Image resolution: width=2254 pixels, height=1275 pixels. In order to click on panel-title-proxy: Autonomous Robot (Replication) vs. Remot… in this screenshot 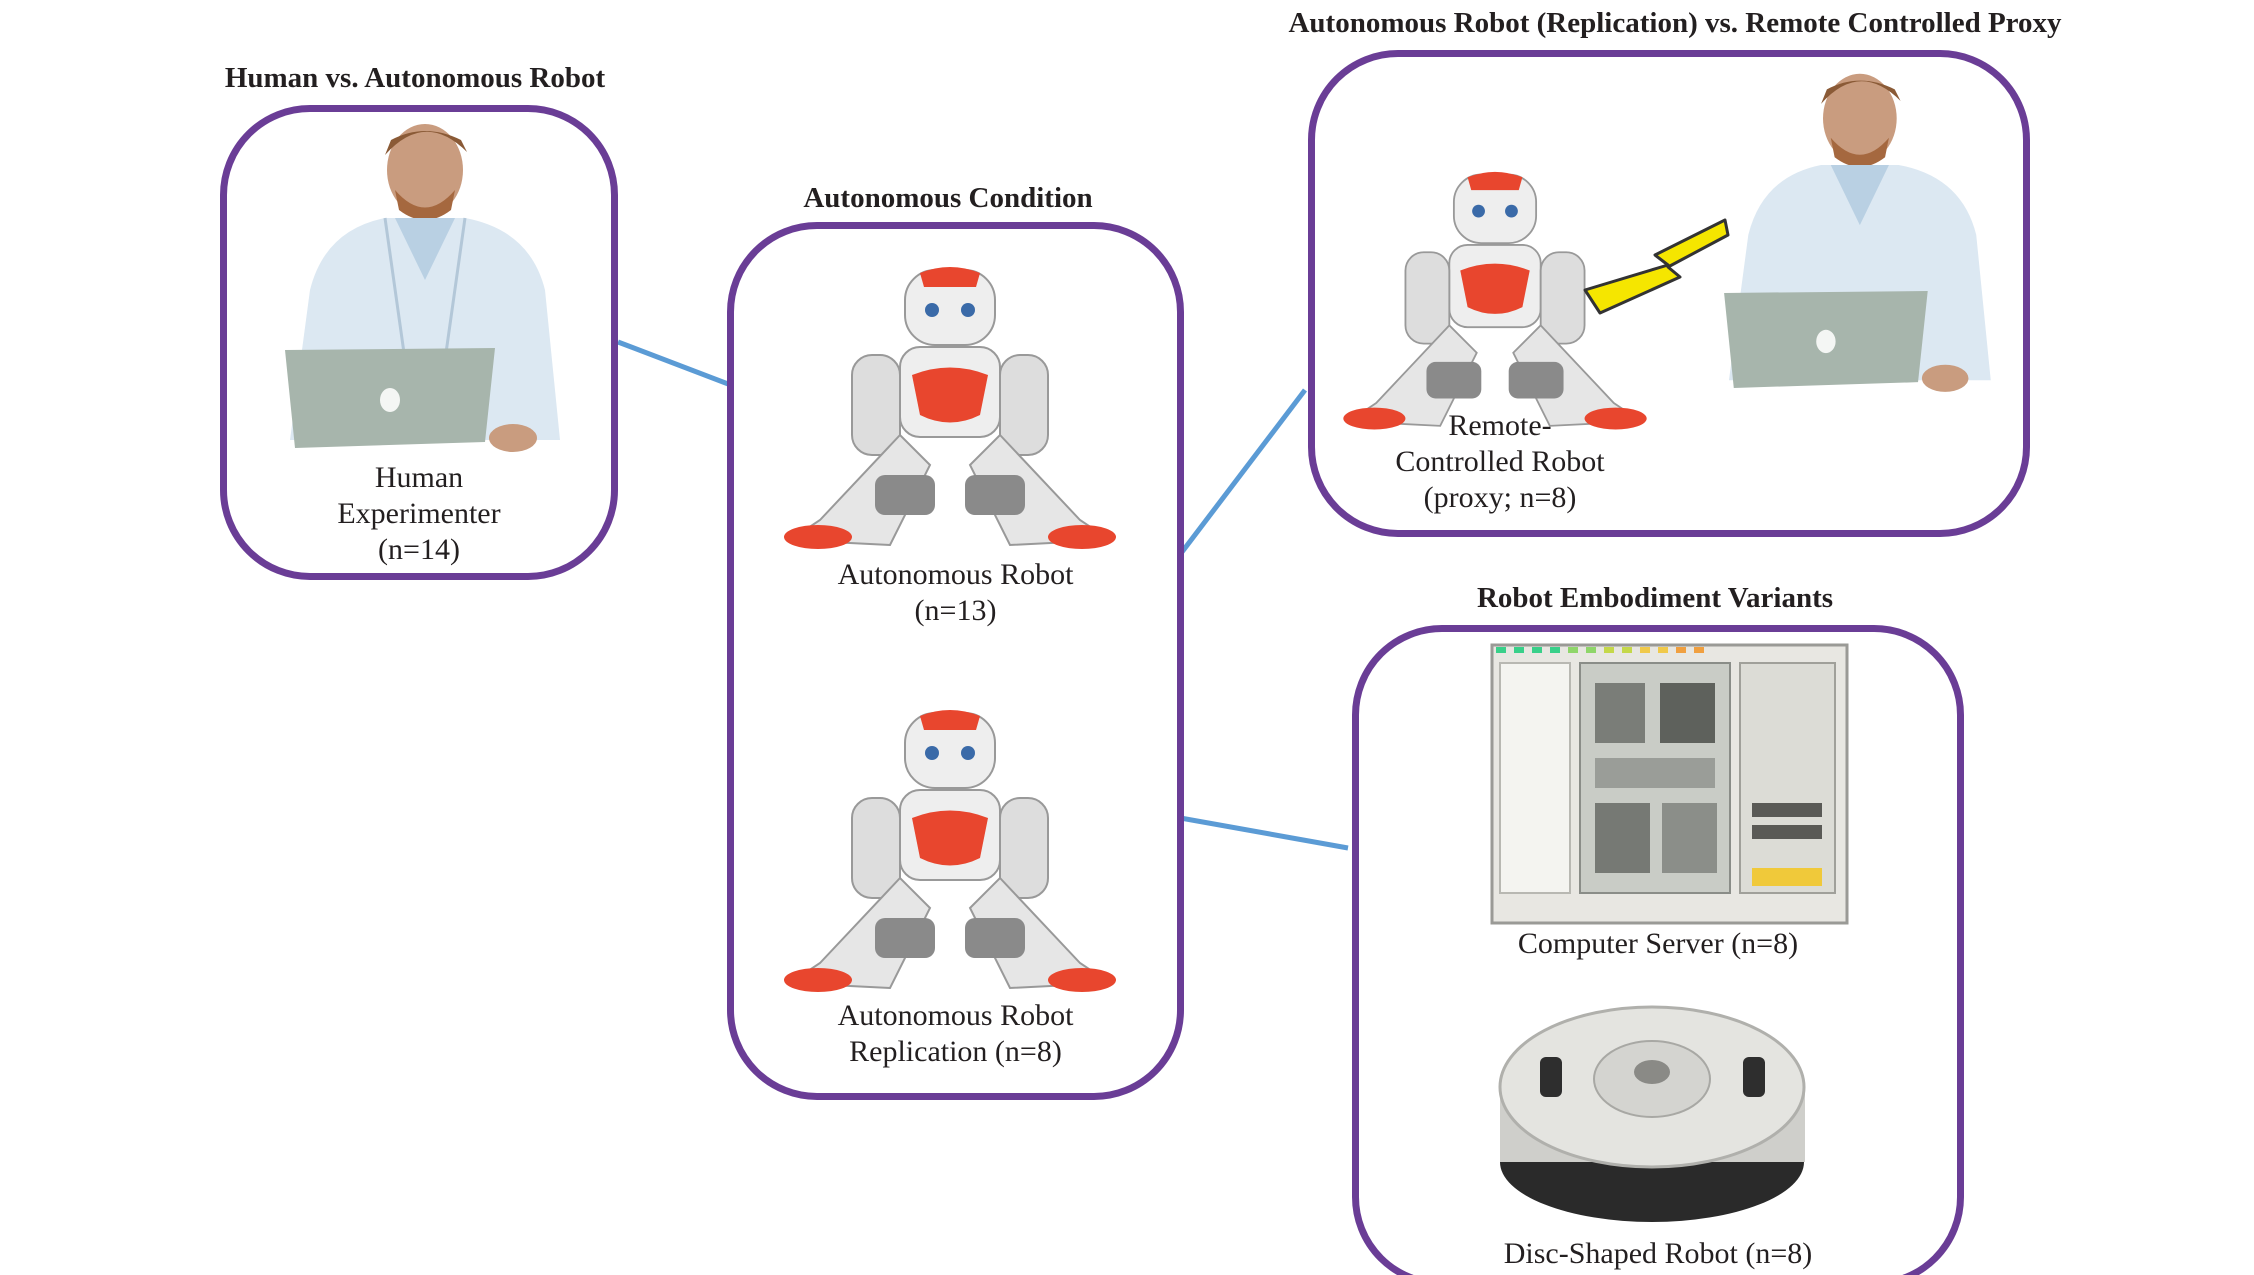, I will do `click(1675, 23)`.